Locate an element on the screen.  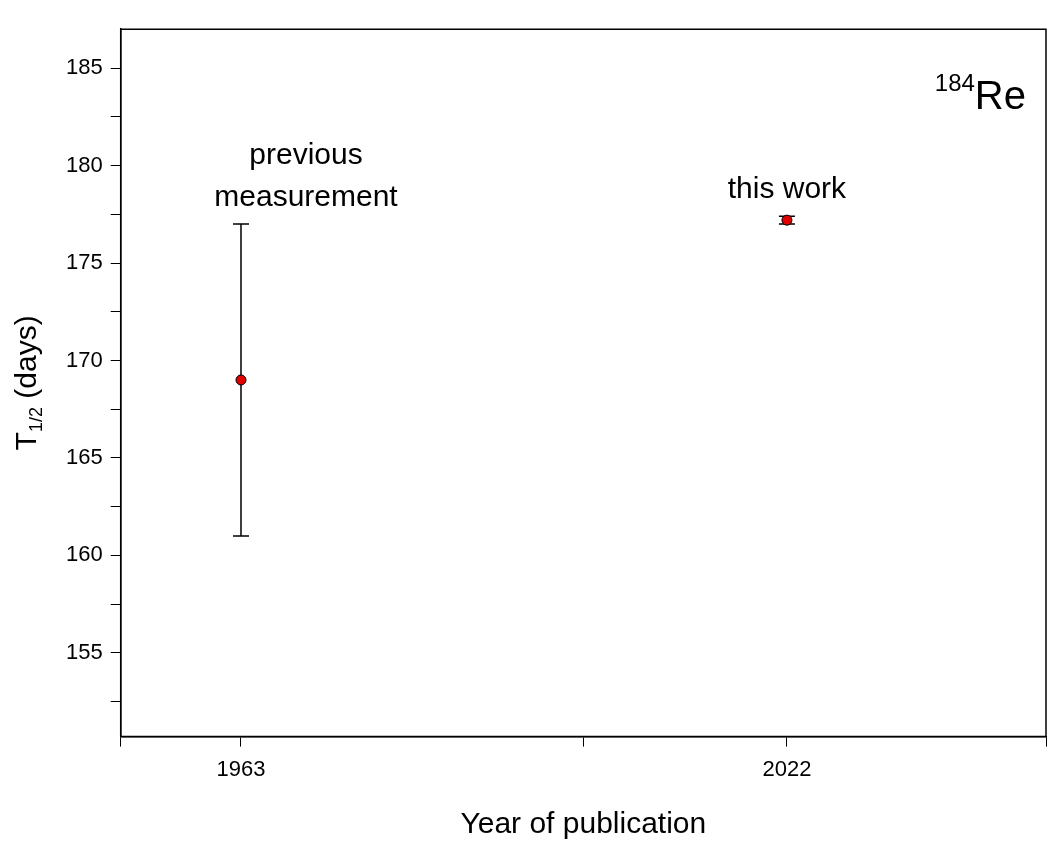
annotation: this work is located at coordinates (787, 188).